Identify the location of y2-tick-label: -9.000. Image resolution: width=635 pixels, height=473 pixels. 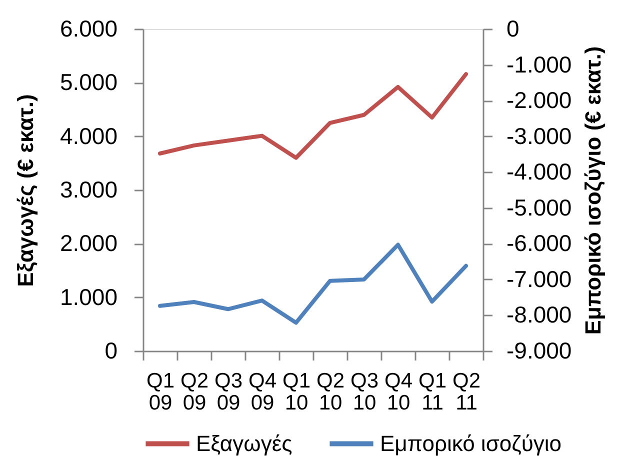
(539, 351).